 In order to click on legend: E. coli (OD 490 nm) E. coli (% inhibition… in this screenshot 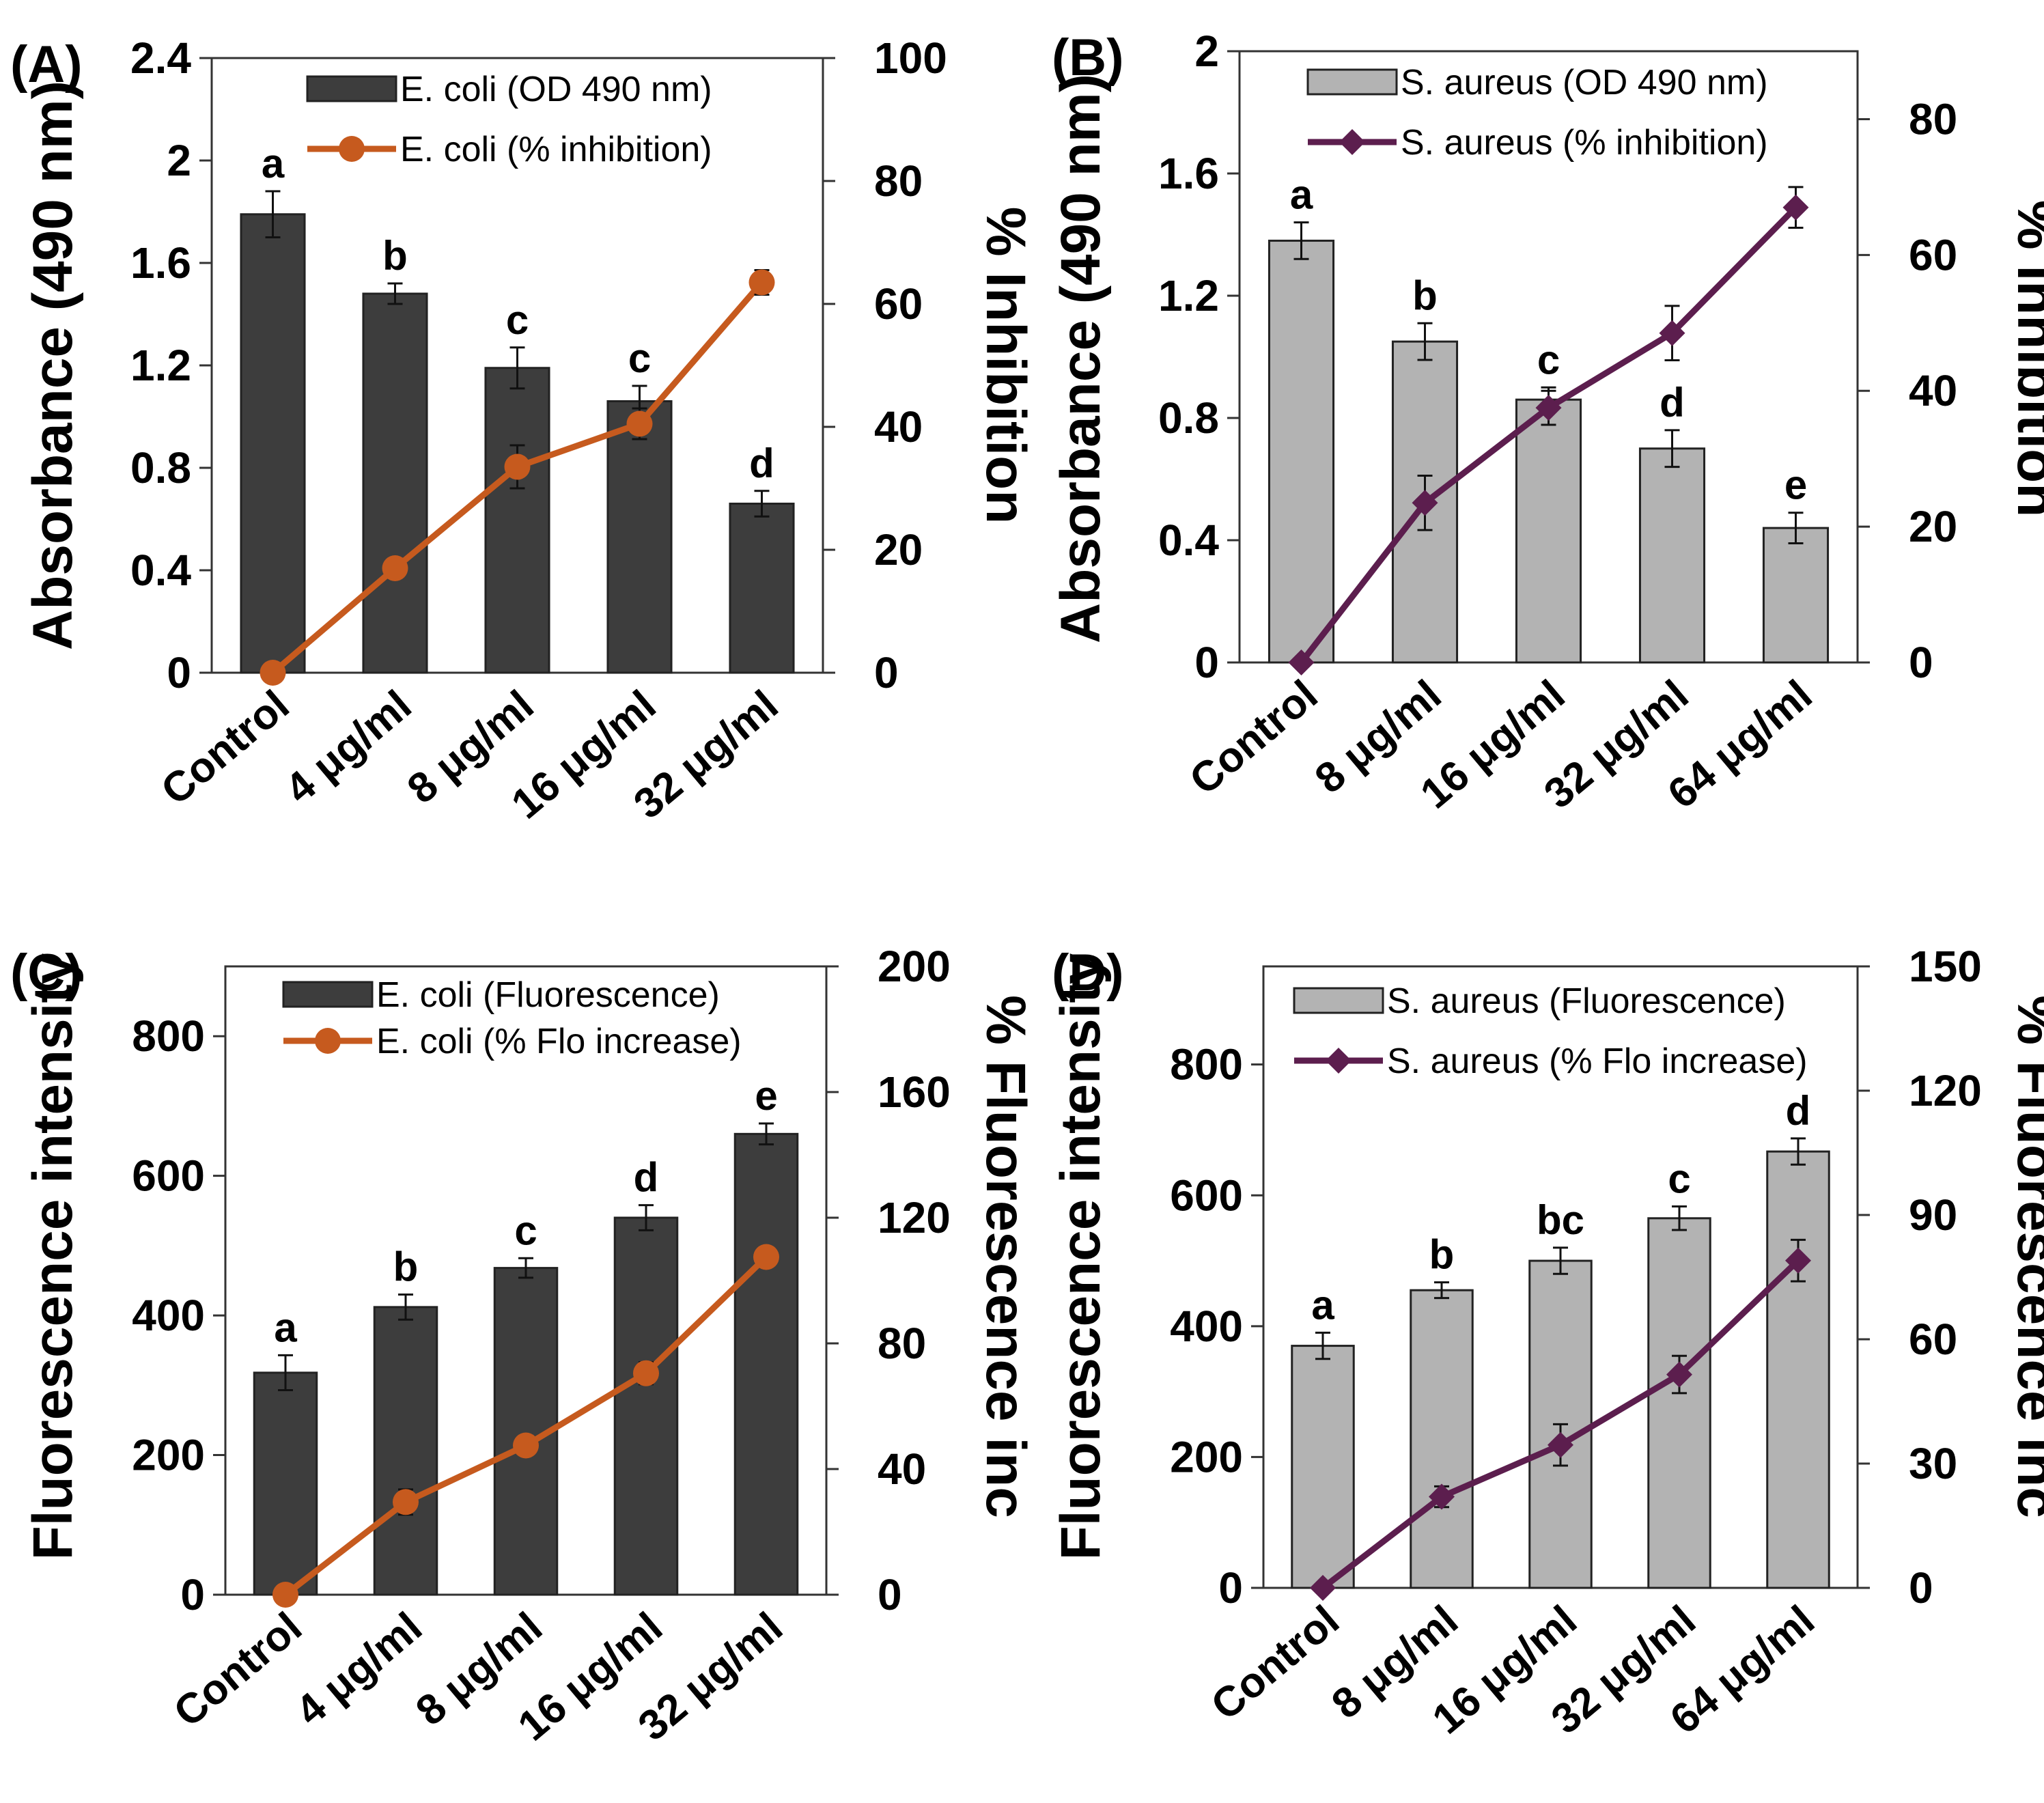, I will do `click(509, 119)`.